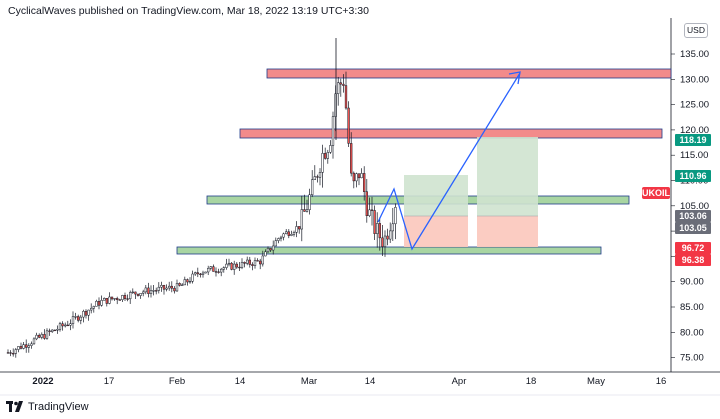 The height and width of the screenshot is (419, 720). I want to click on currency-label: USD, so click(696, 30).